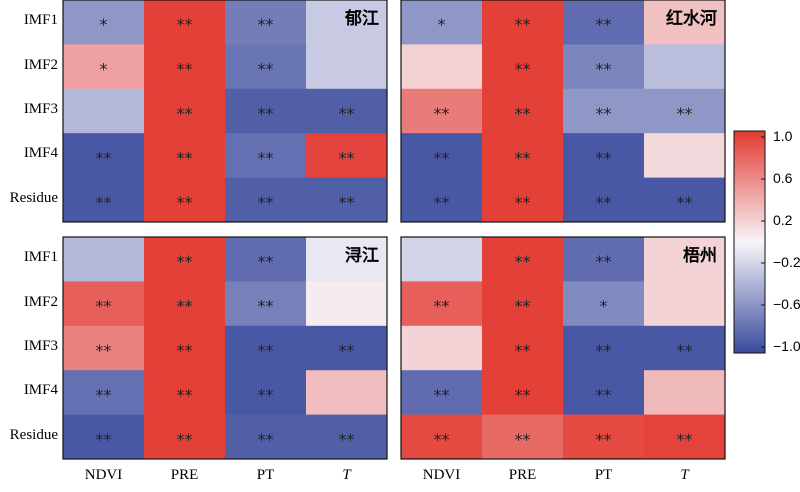  I want to click on panel-title: 郁江, so click(361, 18).